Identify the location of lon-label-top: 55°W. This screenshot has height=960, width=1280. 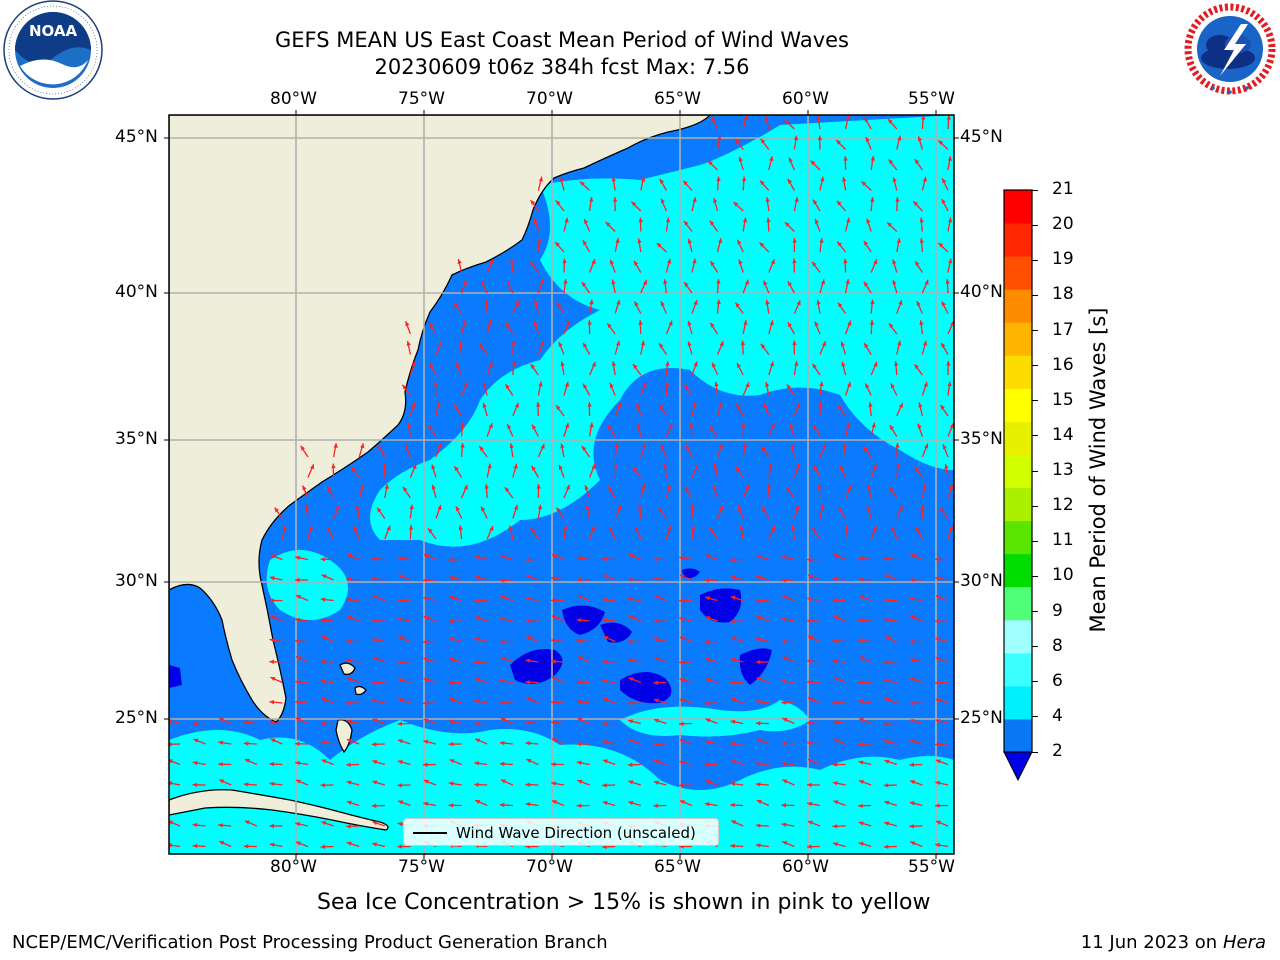
(931, 99).